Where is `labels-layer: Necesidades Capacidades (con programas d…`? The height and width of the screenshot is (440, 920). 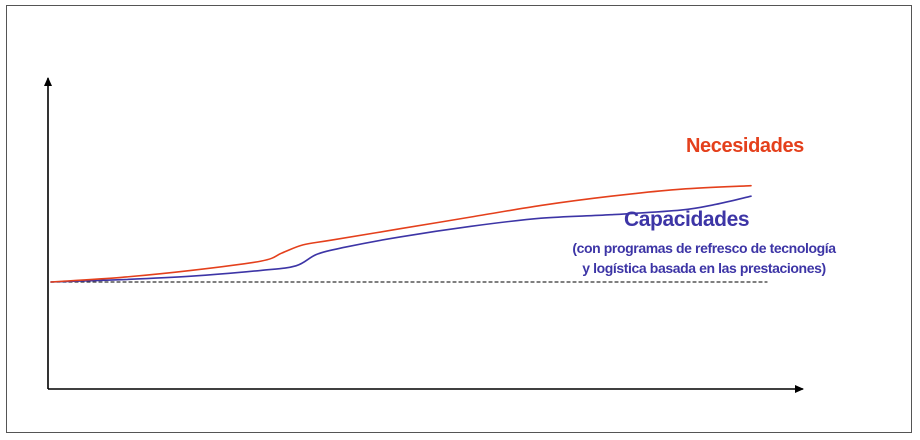
labels-layer: Necesidades Capacidades (con programas d… is located at coordinates (704, 205).